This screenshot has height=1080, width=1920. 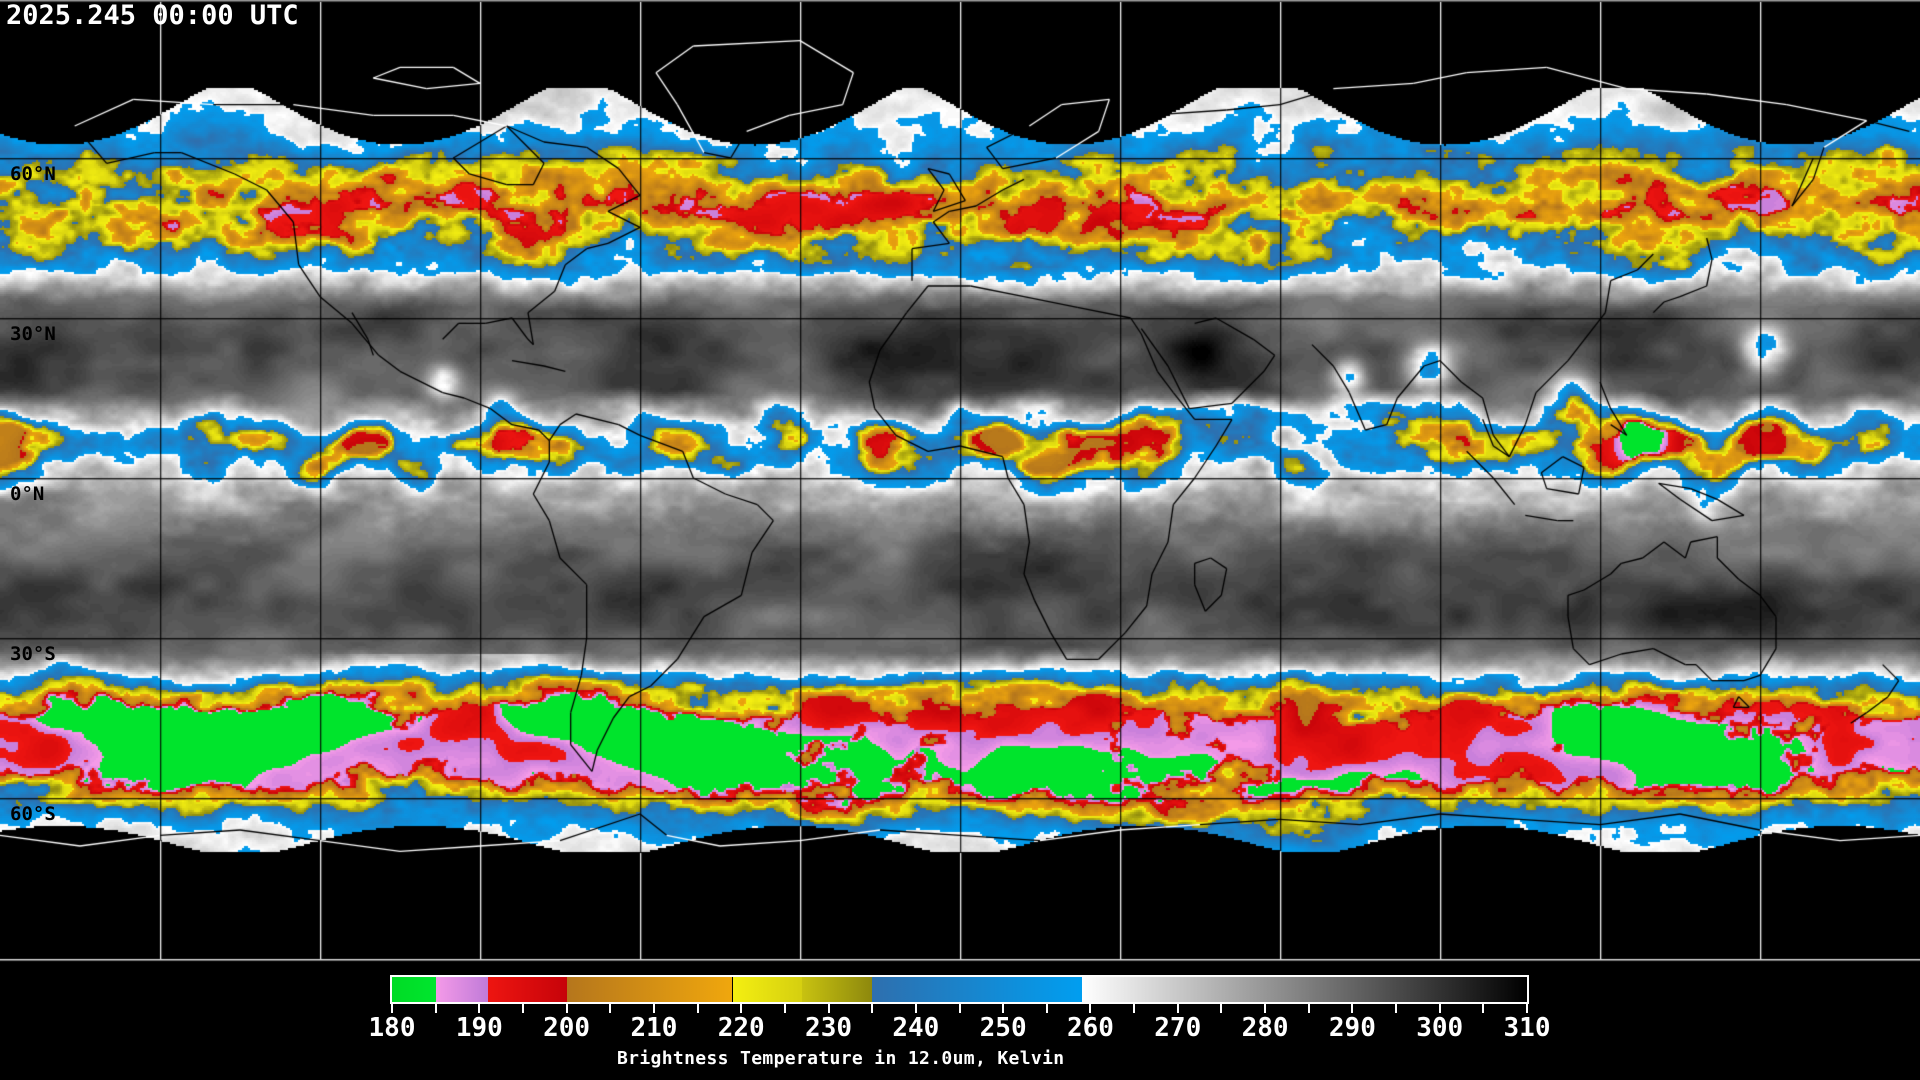 I want to click on colorbar-tick-label: 220, so click(x=741, y=1028).